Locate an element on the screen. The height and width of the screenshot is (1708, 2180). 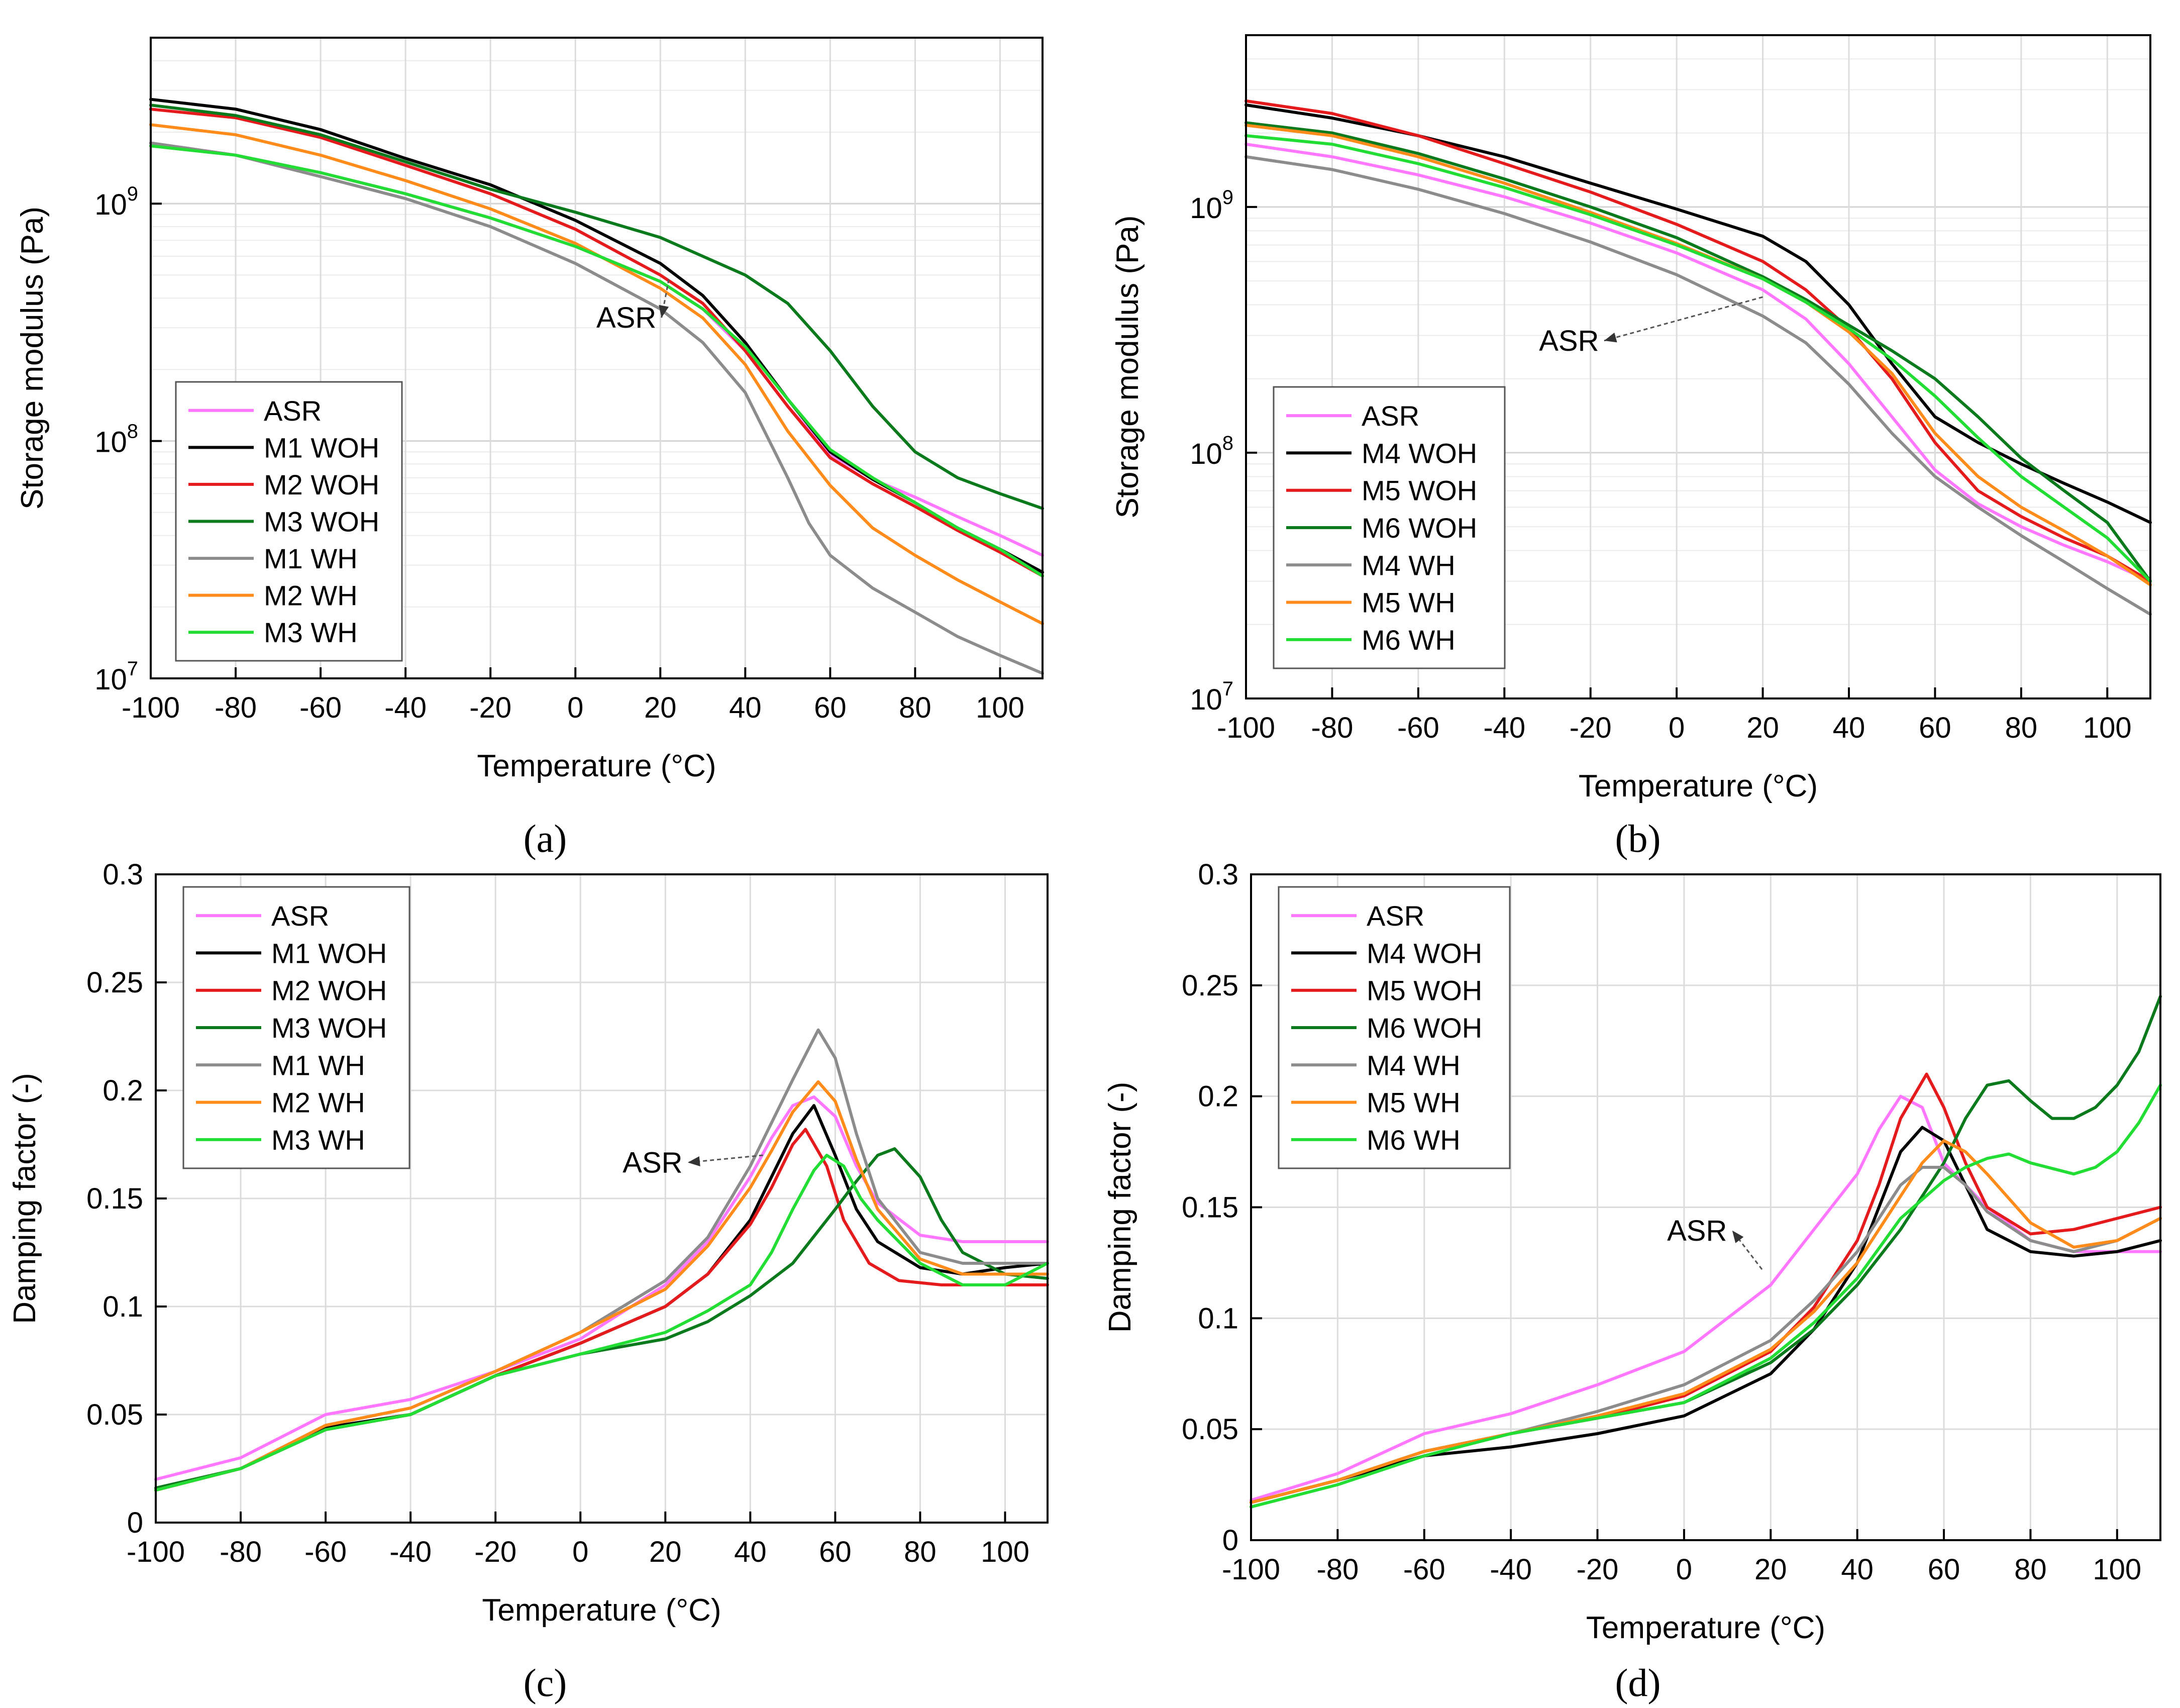
panel-label-a: (a) is located at coordinates (545, 839).